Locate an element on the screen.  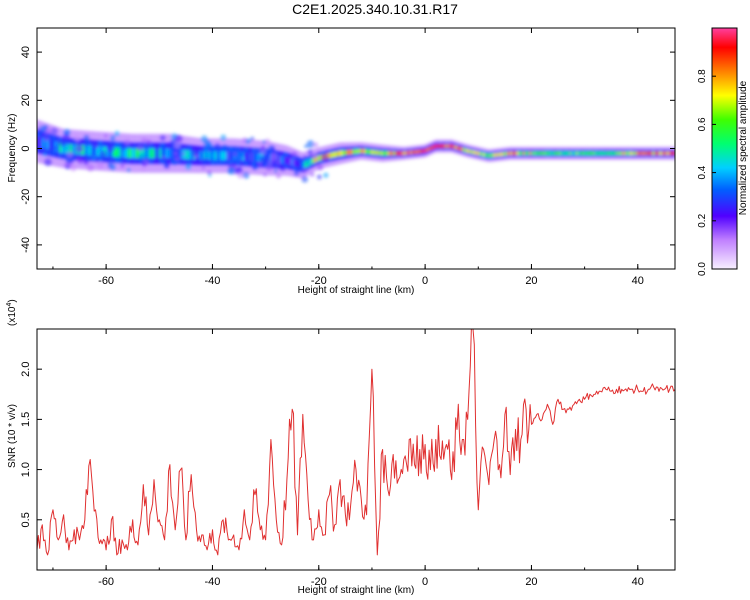
snr-y-label: SNR (10 * v/v) is located at coordinates (12, 436).